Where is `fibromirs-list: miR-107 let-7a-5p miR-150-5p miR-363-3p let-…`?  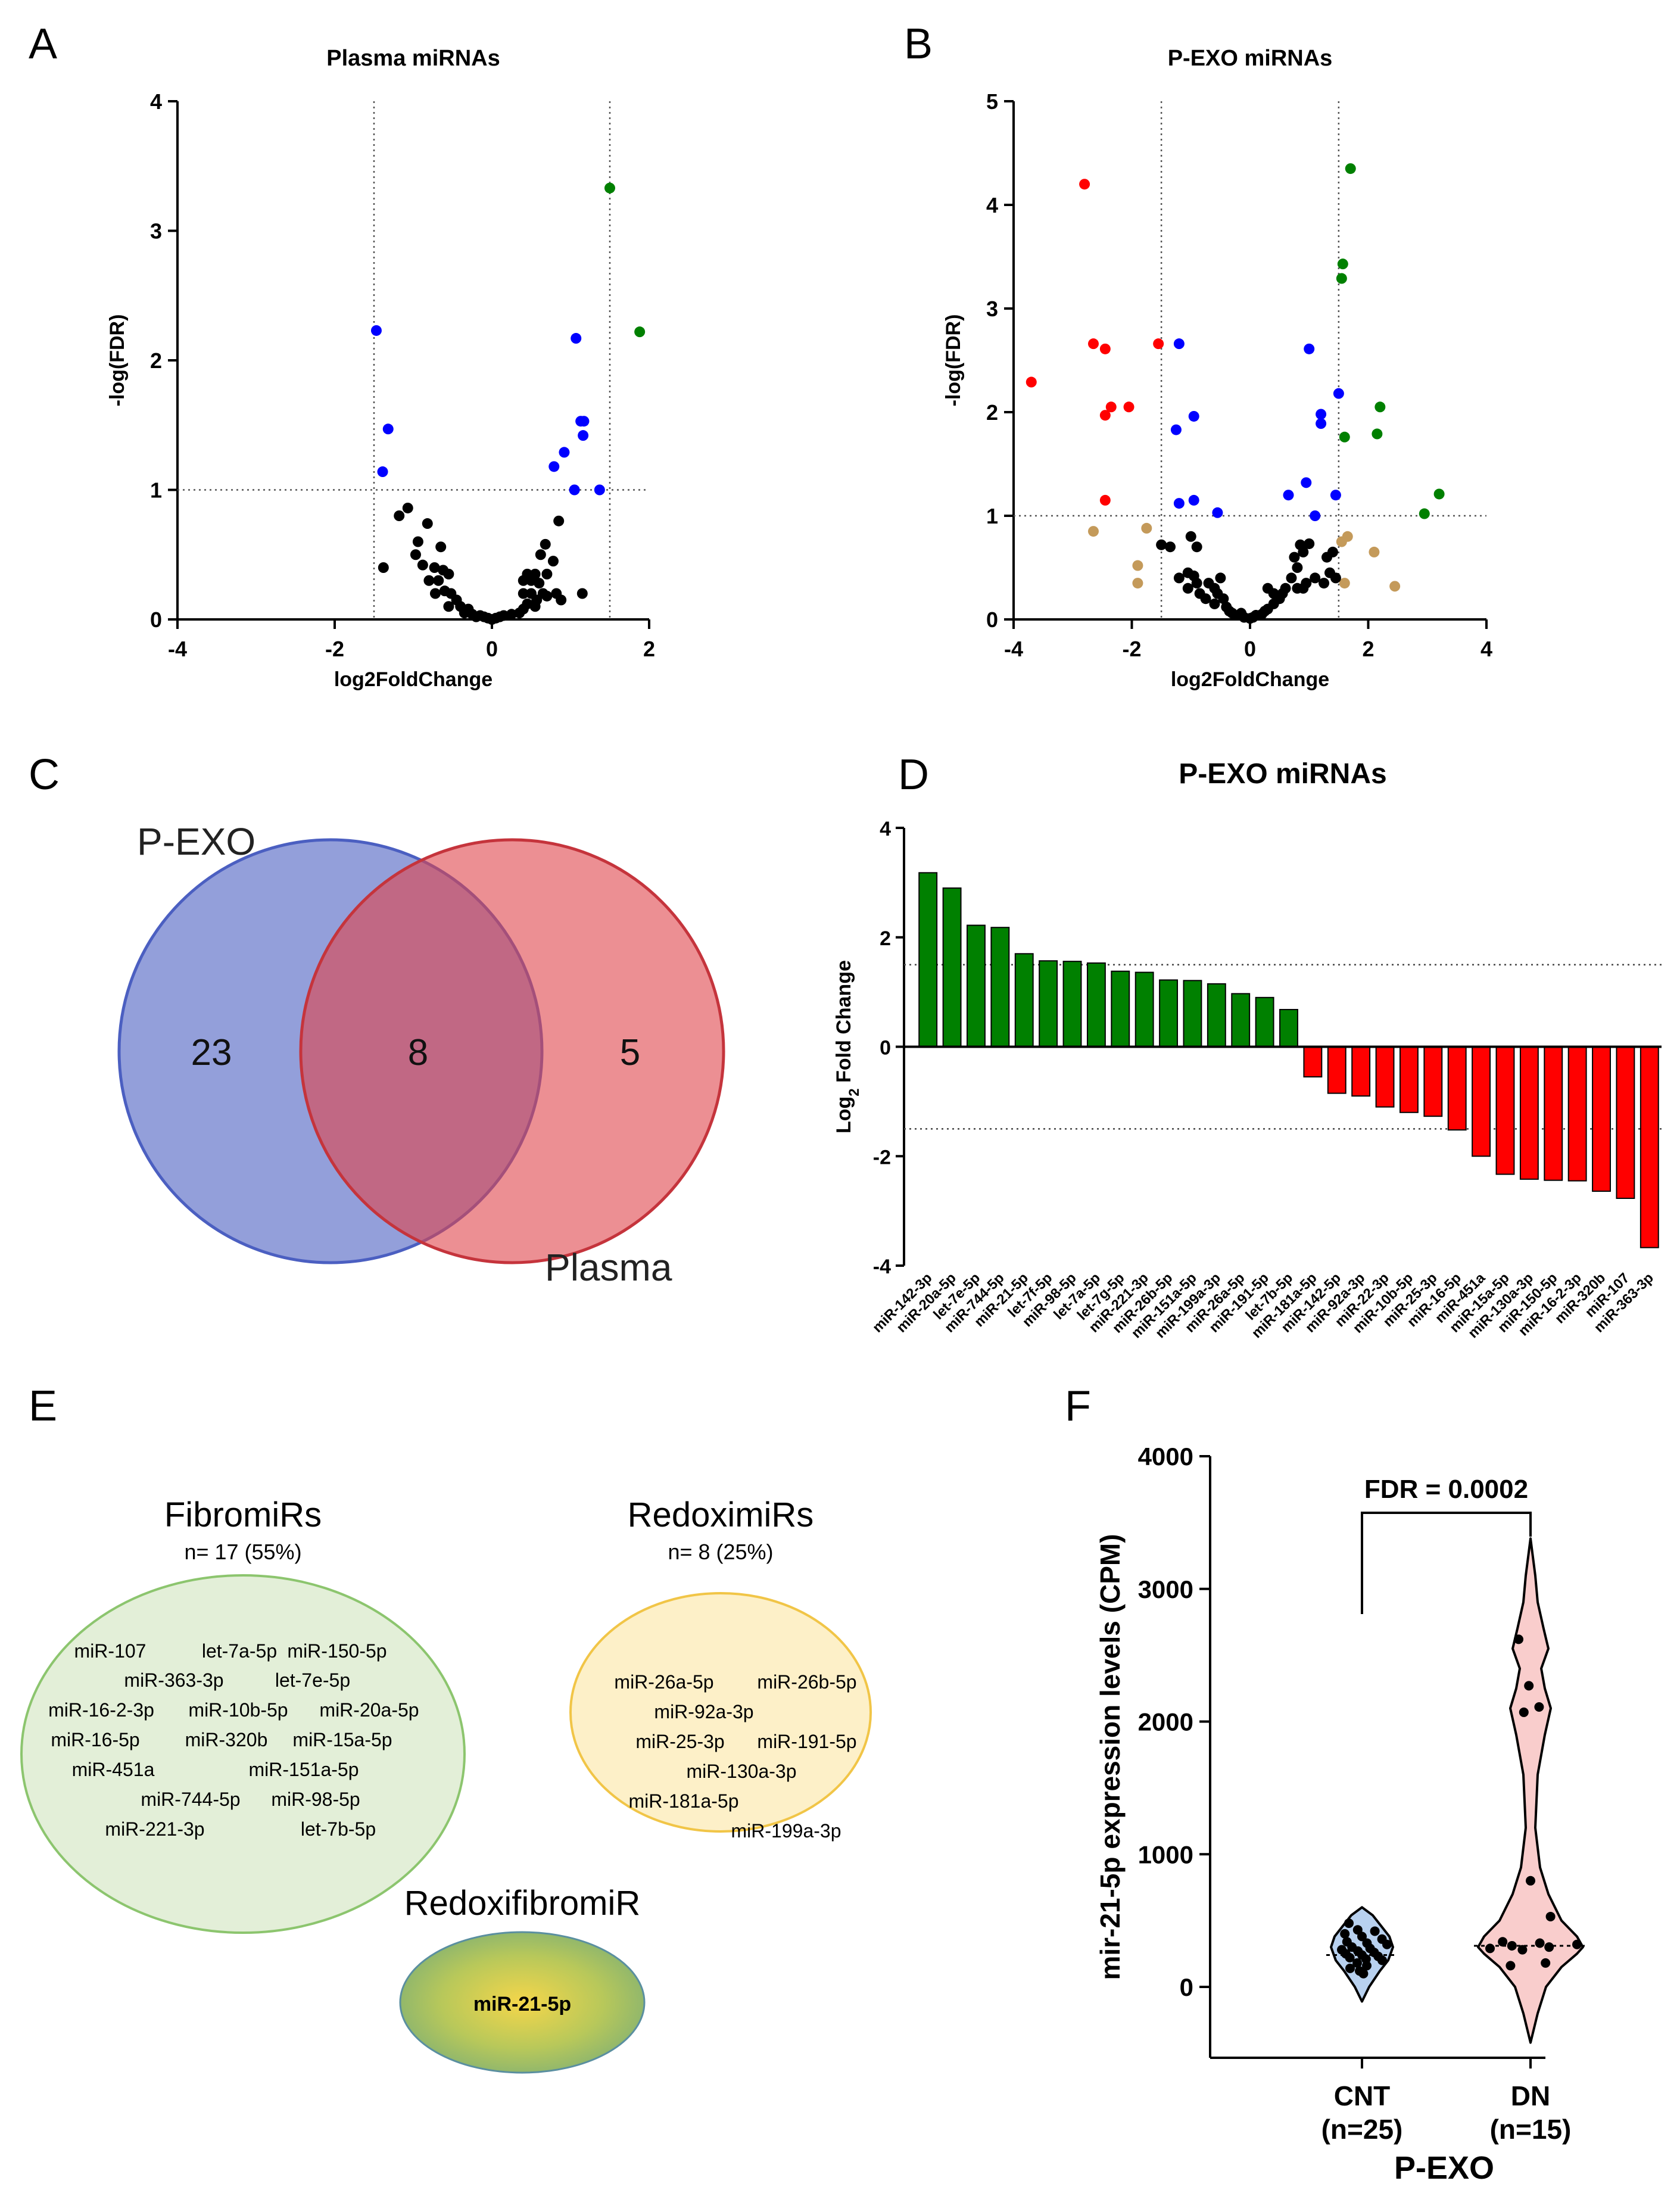 fibromirs-list: miR-107 let-7a-5p miR-150-5p miR-363-3p let-… is located at coordinates (233, 1740).